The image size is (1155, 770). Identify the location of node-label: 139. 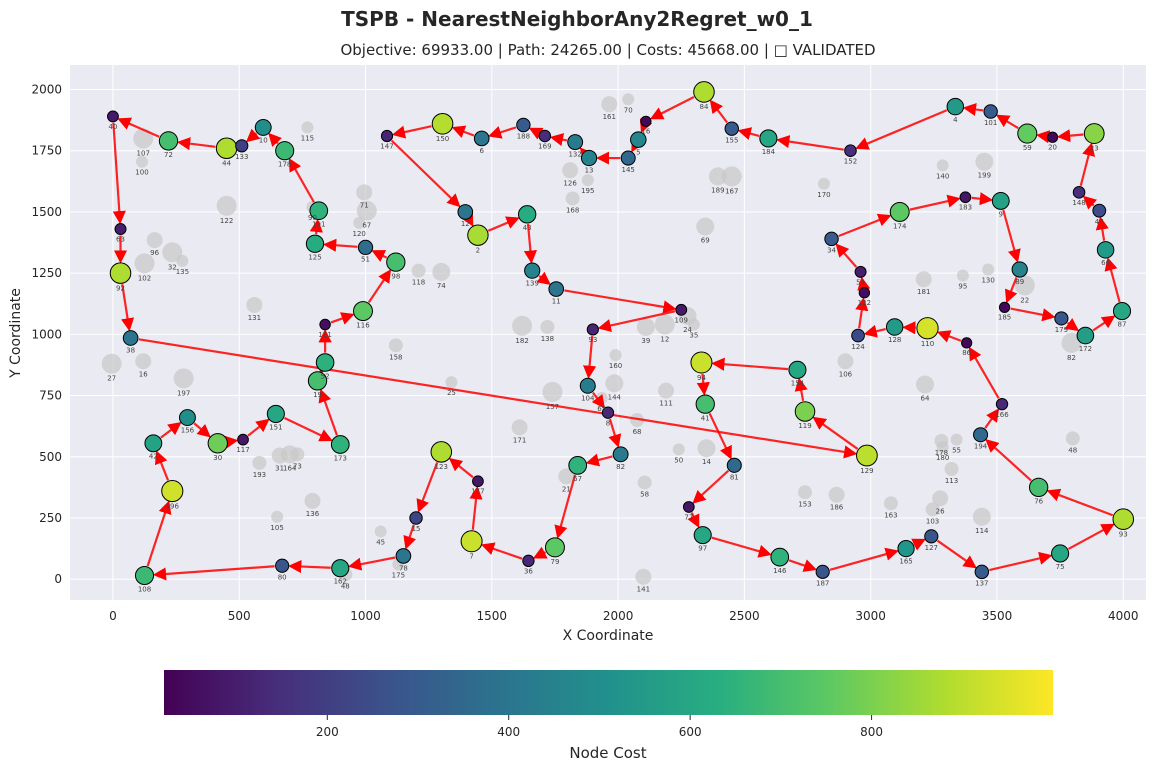
(532, 283).